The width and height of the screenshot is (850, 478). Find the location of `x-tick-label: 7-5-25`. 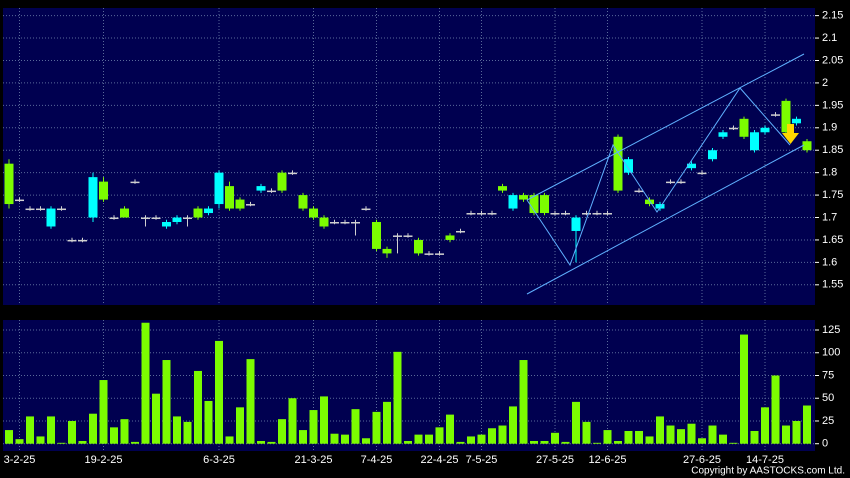

x-tick-label: 7-5-25 is located at coordinates (482, 460).